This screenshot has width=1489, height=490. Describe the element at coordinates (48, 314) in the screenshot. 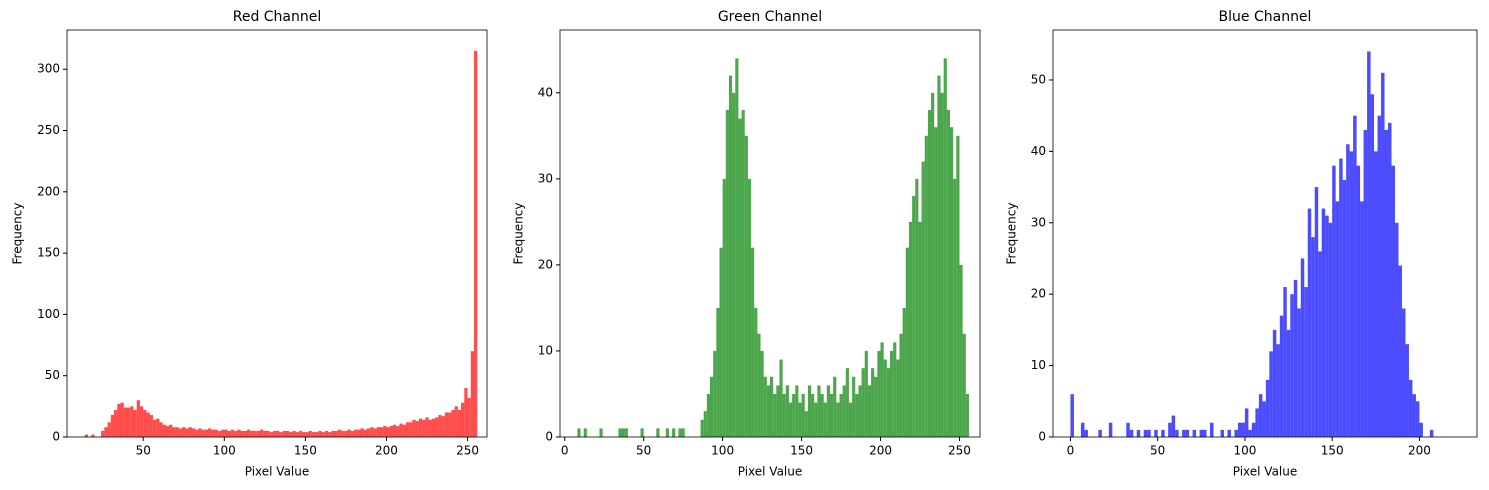

I see `y-tick-label: 100` at that location.